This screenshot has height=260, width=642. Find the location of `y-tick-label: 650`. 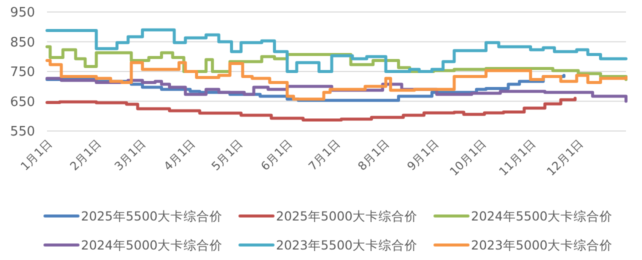

y-tick-label: 650 is located at coordinates (22, 102).